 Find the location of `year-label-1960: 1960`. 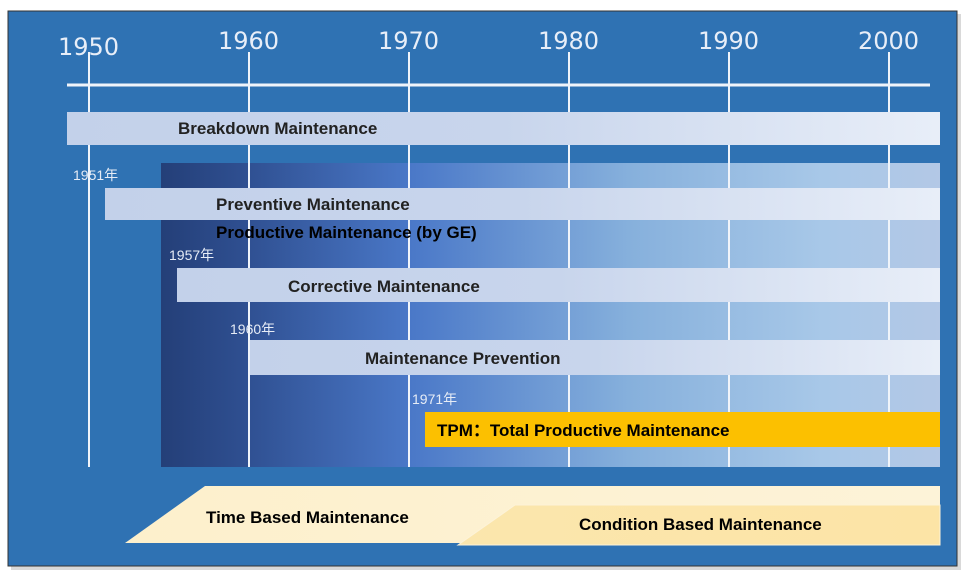

year-label-1960: 1960 is located at coordinates (248, 41).